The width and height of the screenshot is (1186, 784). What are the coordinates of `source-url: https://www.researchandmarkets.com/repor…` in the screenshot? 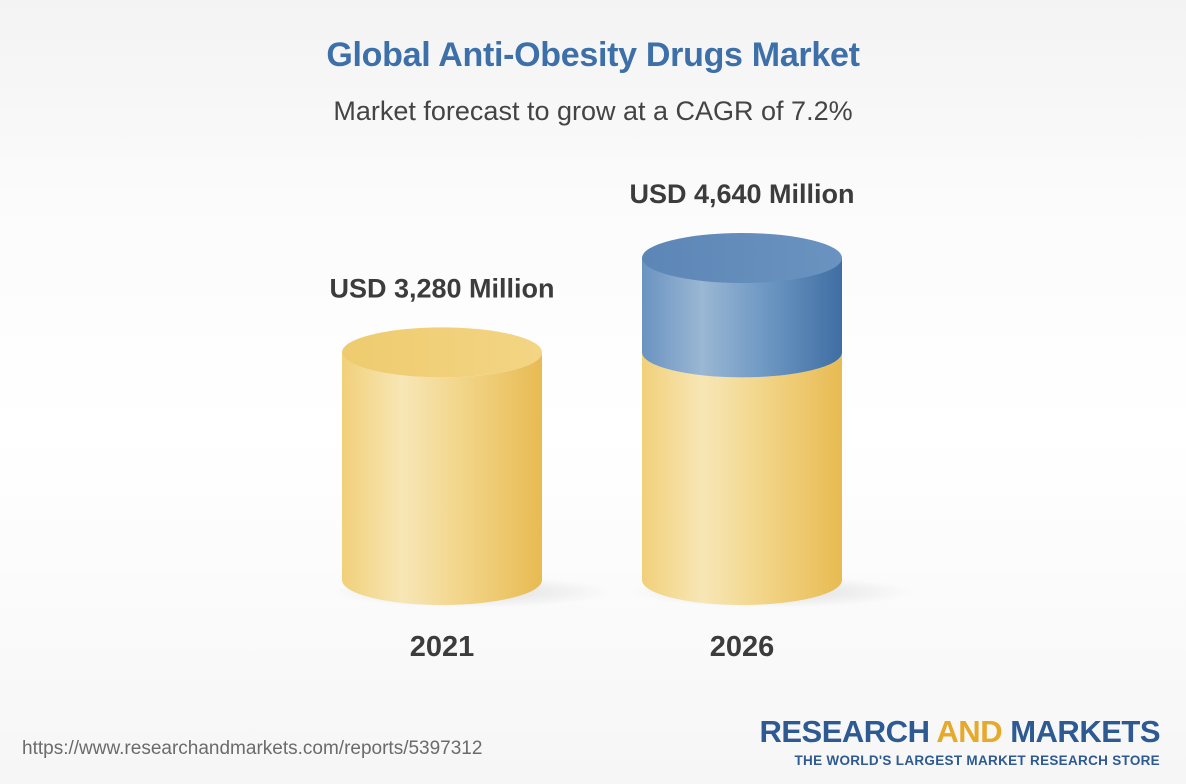 It's located at (252, 748).